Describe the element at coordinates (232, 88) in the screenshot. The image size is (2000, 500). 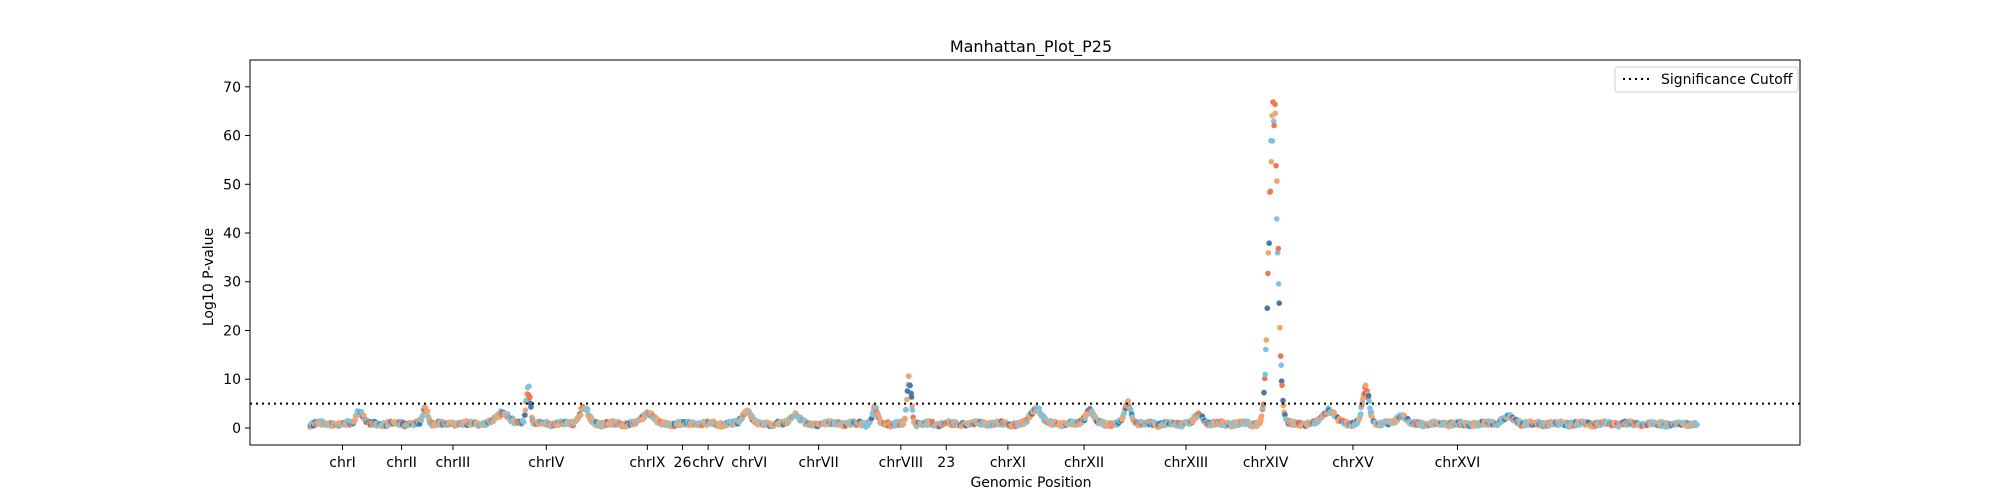
I see `y-tick-label: 70` at that location.